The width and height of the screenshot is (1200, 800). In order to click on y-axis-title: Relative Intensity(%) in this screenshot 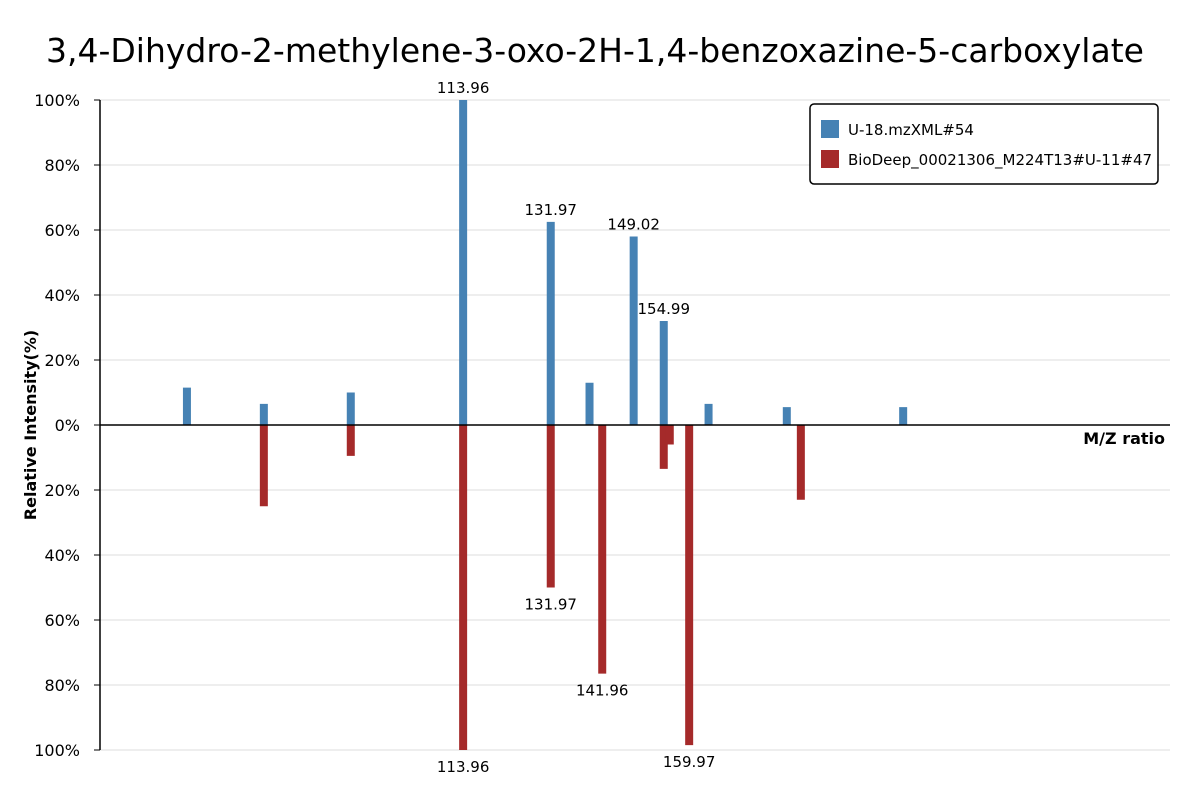, I will do `click(30, 425)`.